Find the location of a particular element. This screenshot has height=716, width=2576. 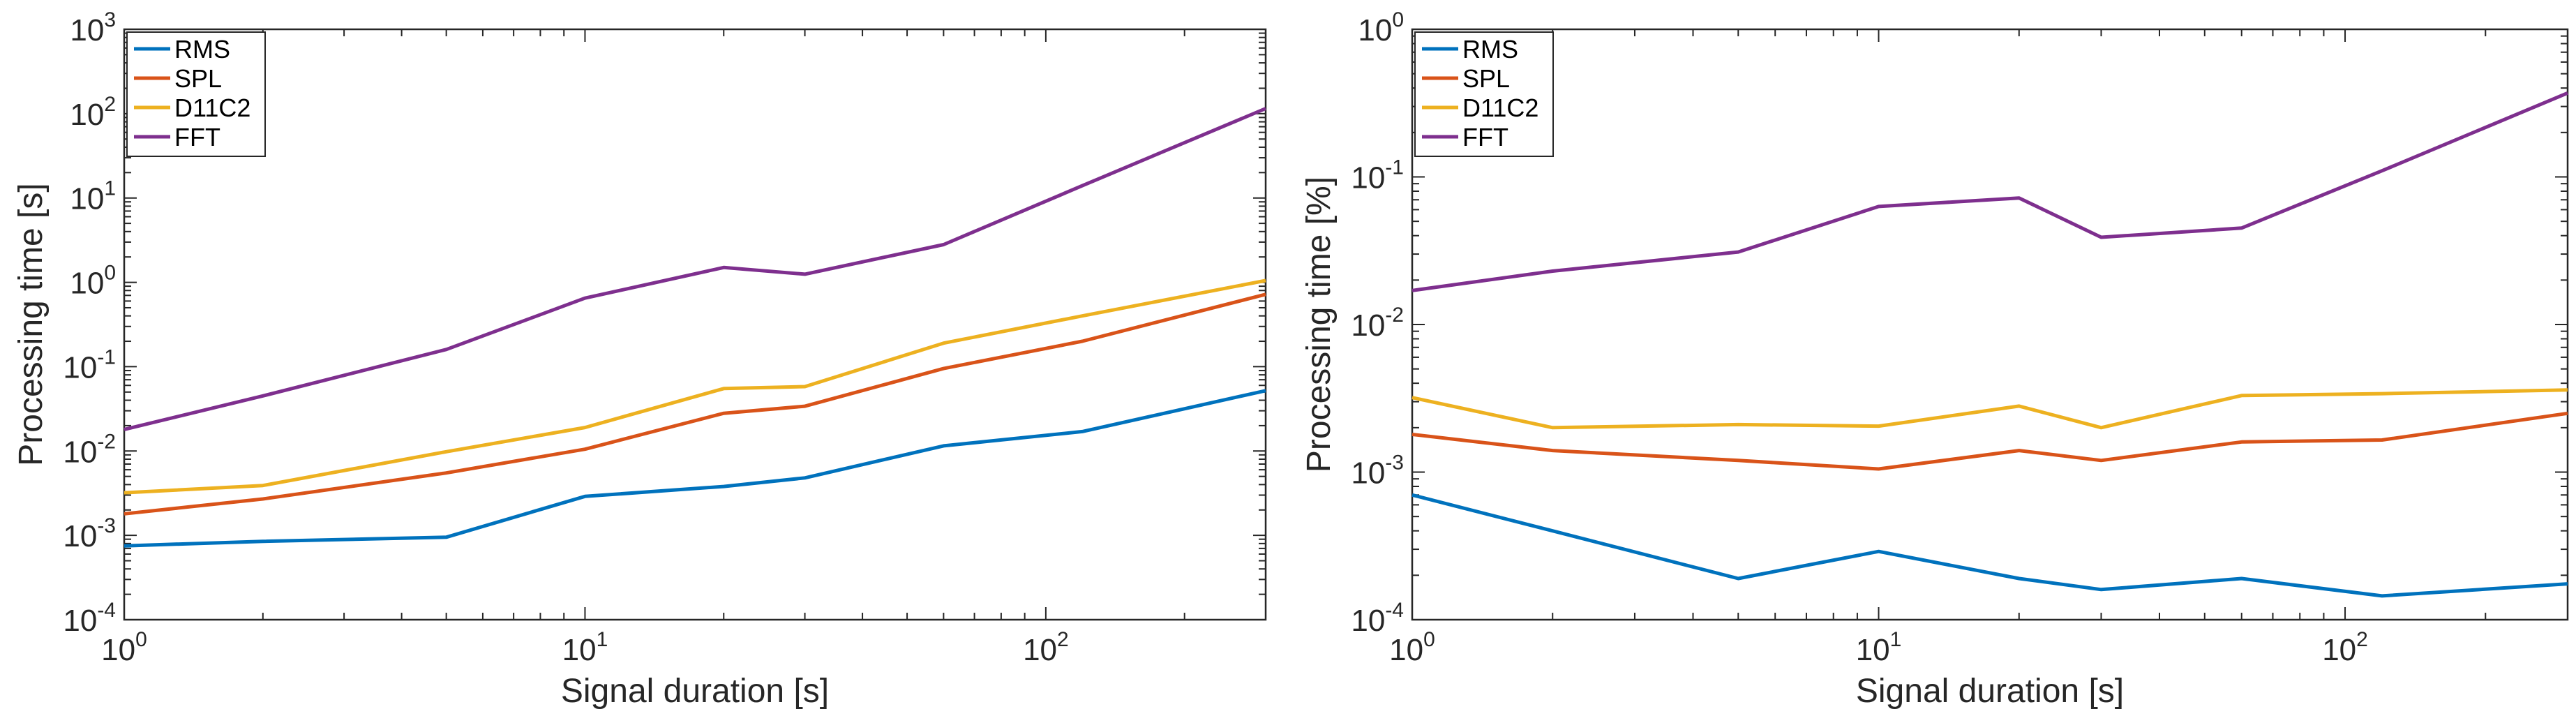

y-tick-label: 10² is located at coordinates (93, 112).